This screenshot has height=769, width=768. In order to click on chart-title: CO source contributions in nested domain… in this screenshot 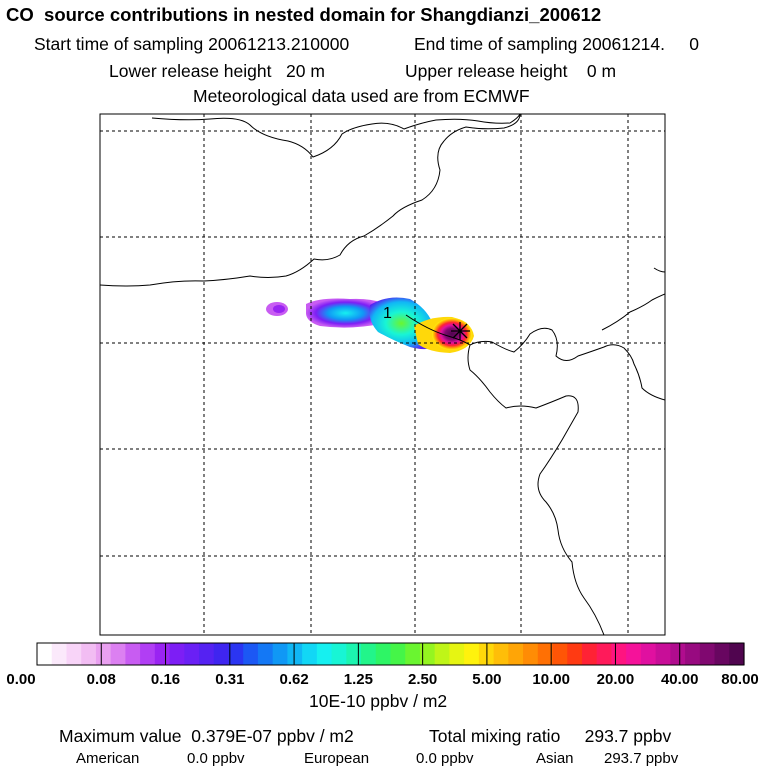, I will do `click(304, 14)`.